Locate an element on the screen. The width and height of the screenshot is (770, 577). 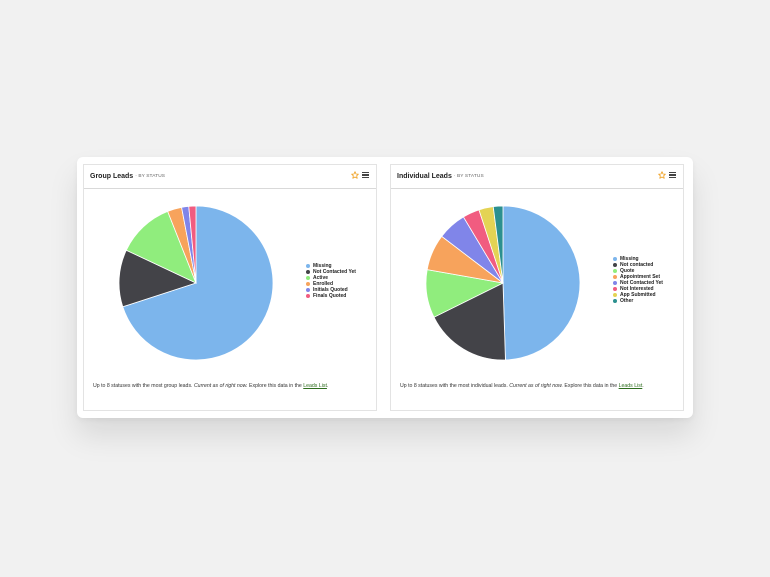
legend-item: Appointment Set is located at coordinates (638, 277).